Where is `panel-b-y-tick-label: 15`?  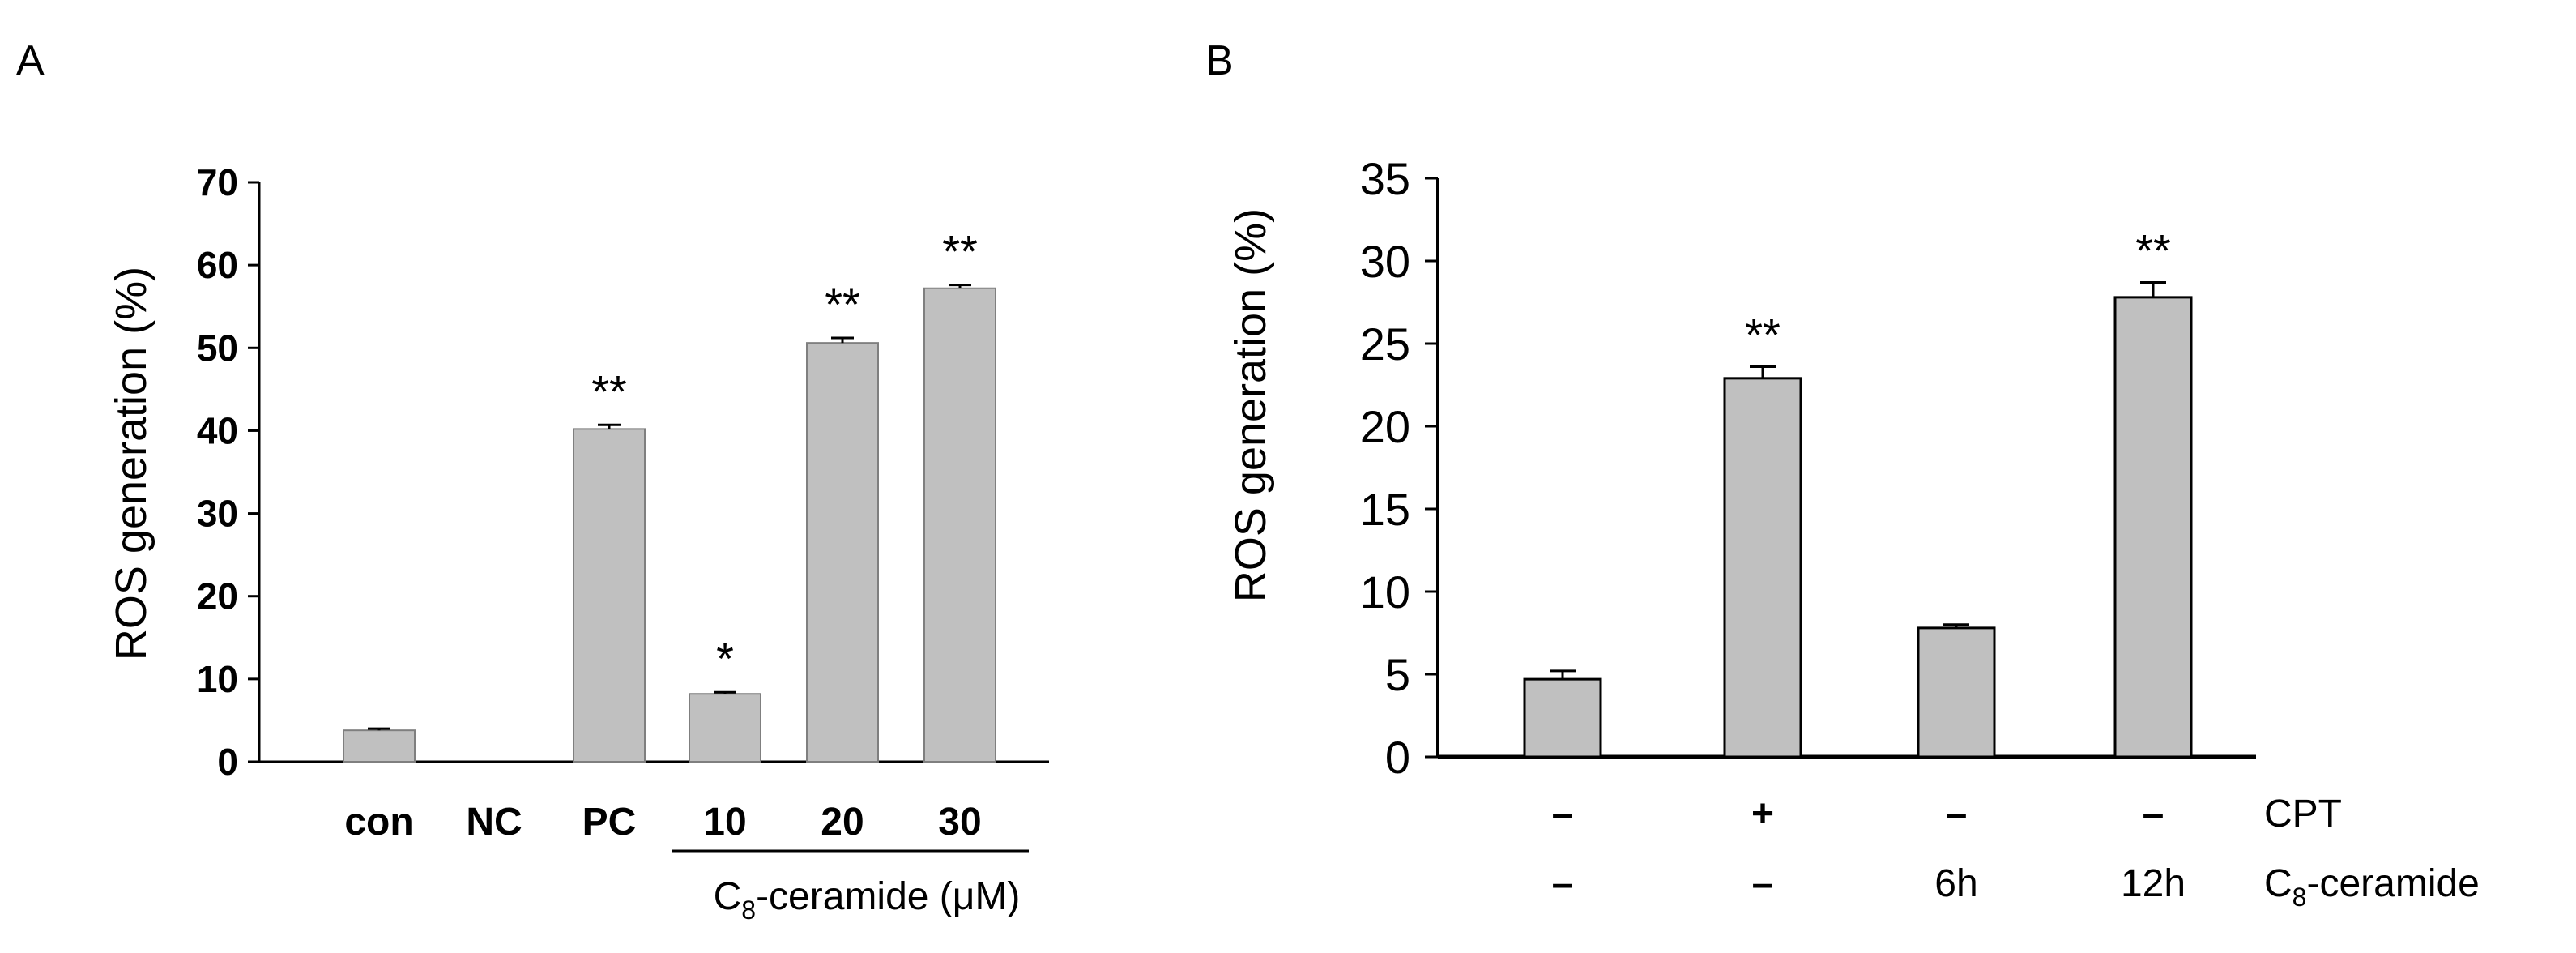
panel-b-y-tick-label: 15 is located at coordinates (1385, 510).